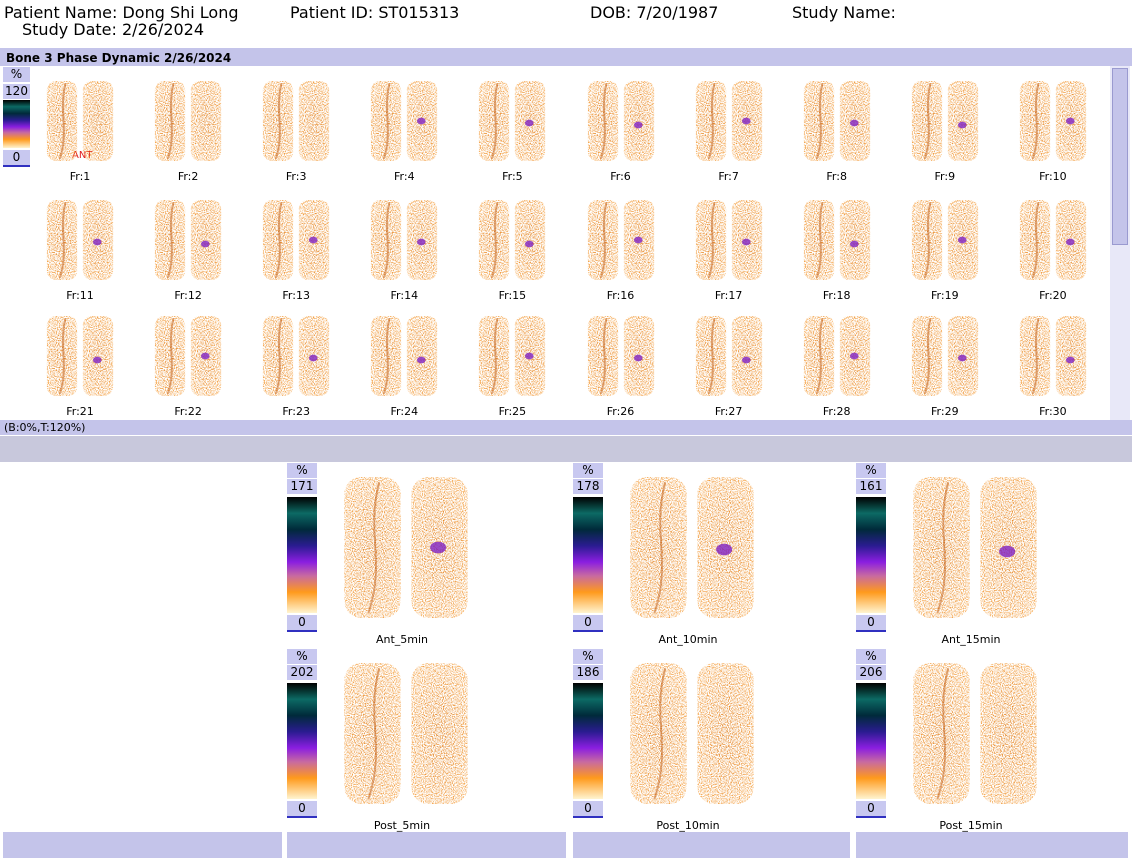 This screenshot has height=860, width=1132. I want to click on scale-max: 161, so click(871, 486).